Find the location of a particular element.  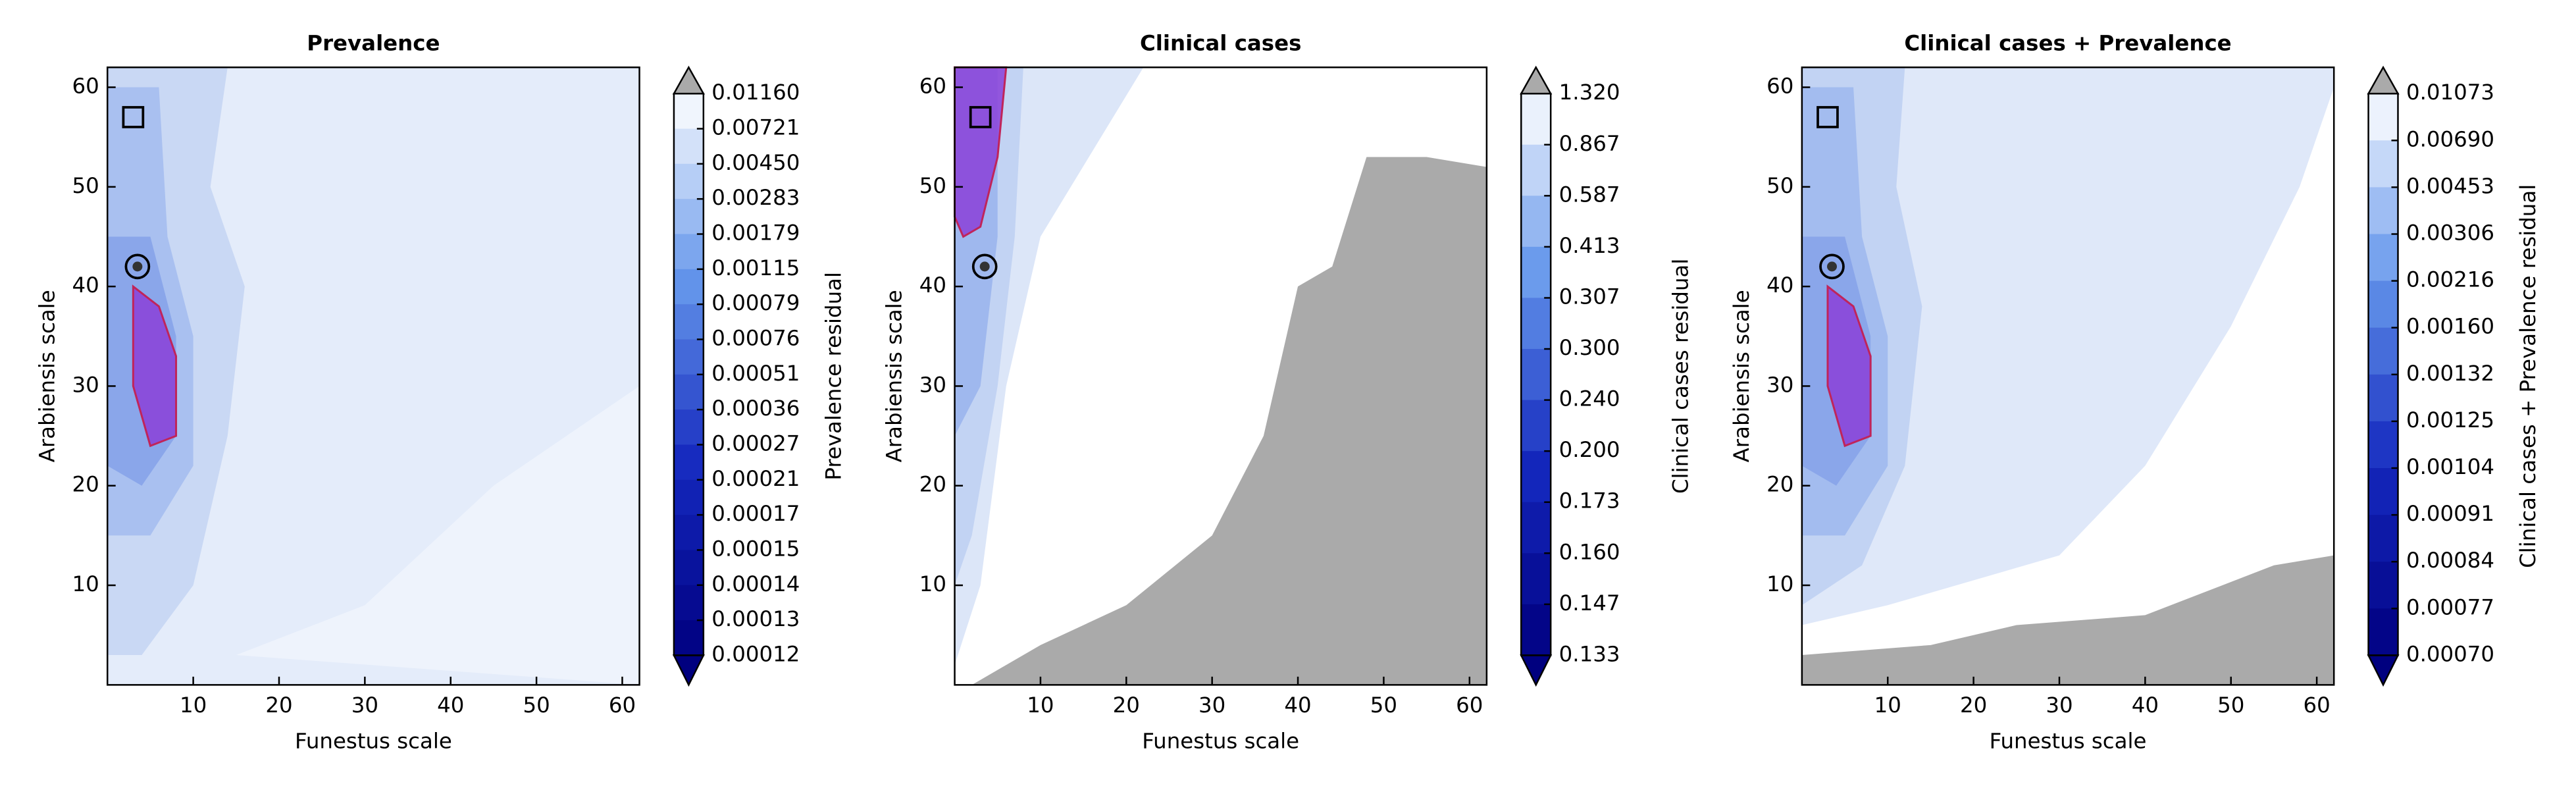

colorbar-tick-label: 0.00216 is located at coordinates (2450, 279).